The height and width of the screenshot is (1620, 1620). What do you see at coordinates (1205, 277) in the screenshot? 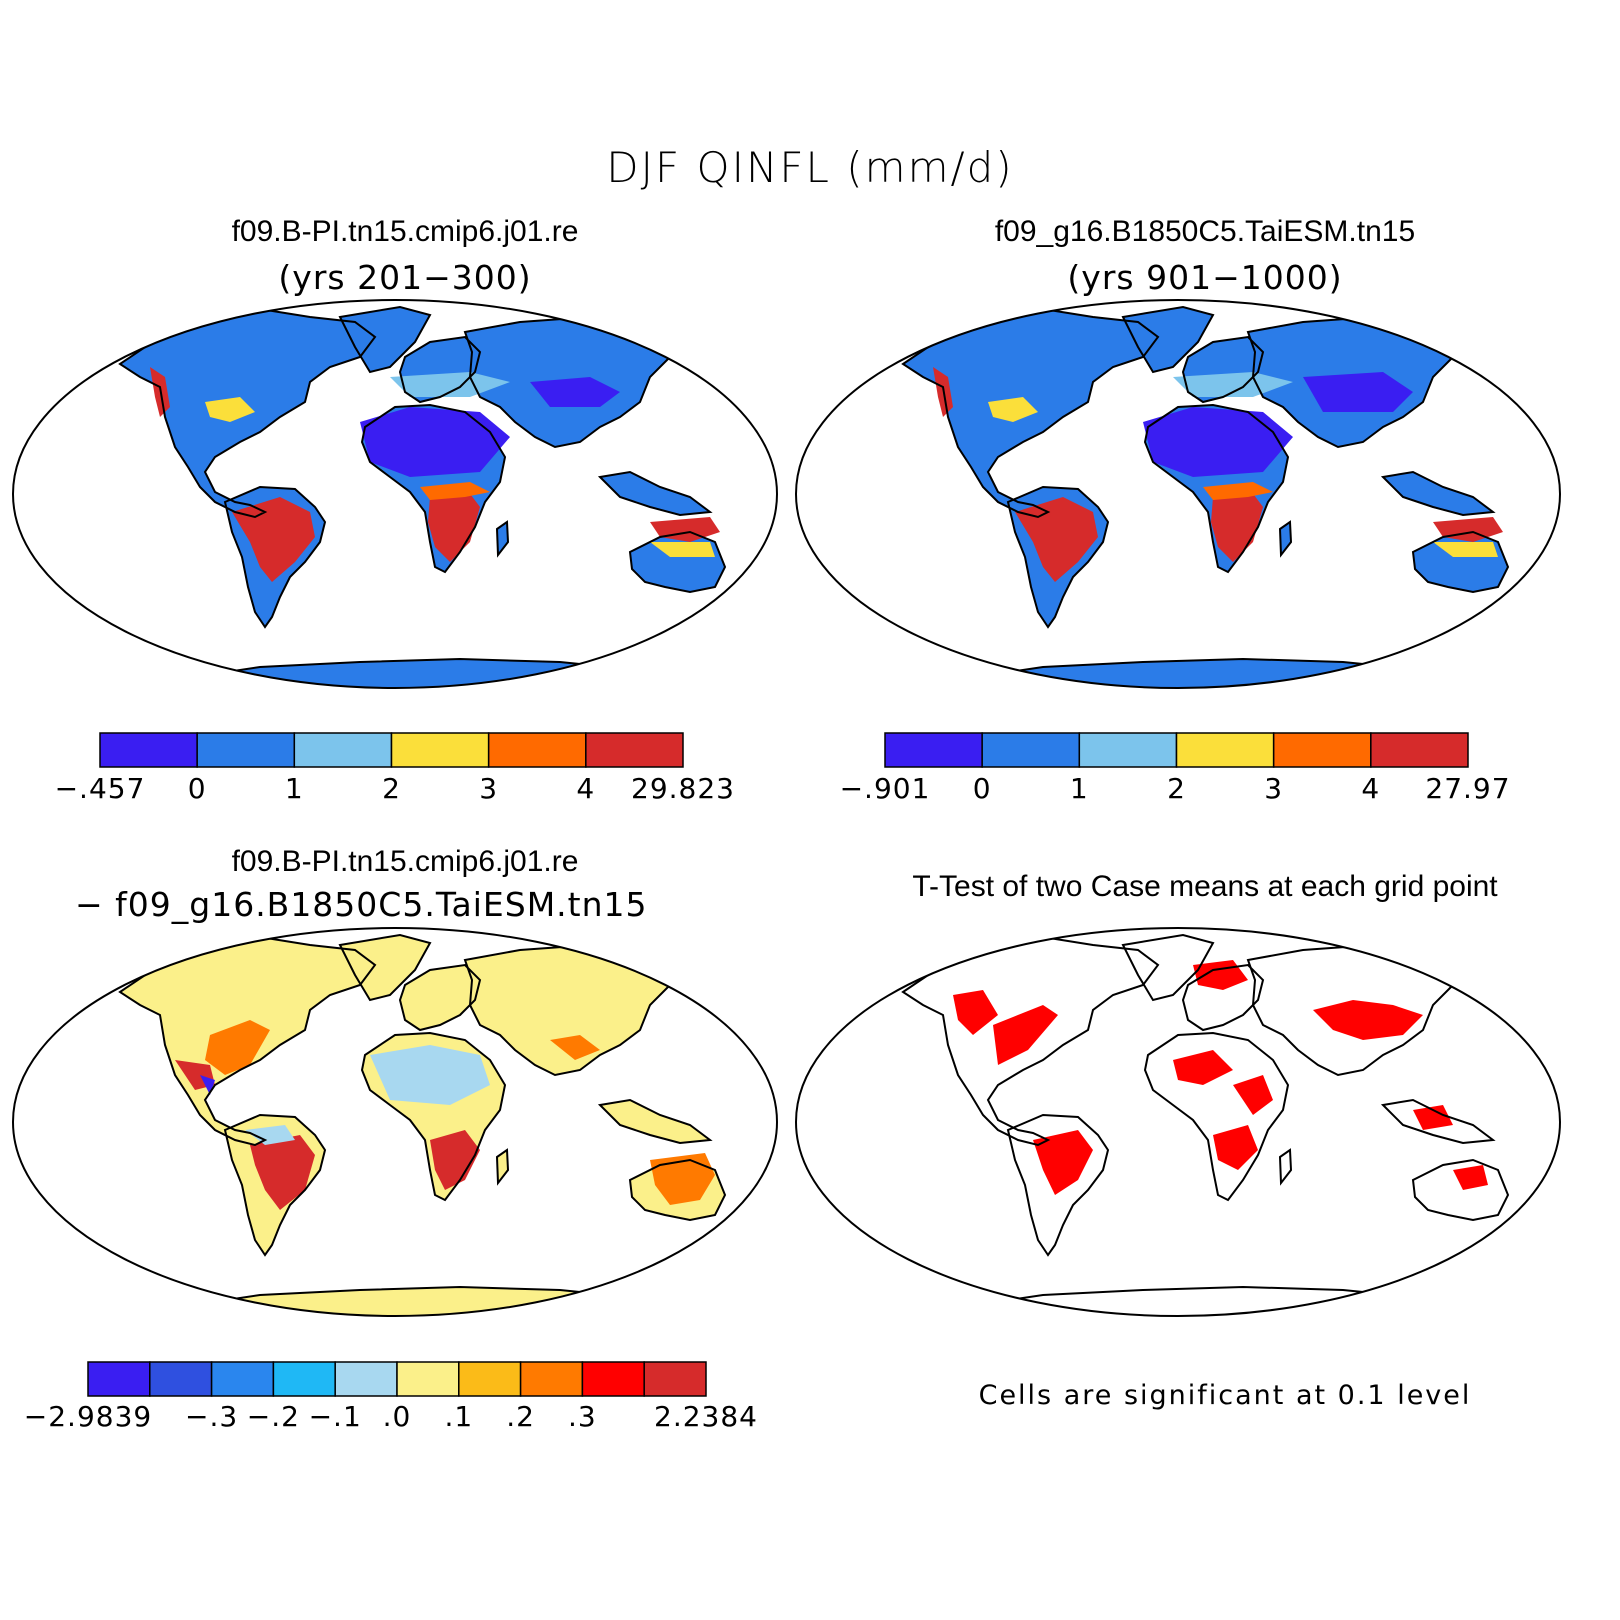
I see `panel2-subtitle: (yrs 901−1000)` at bounding box center [1205, 277].